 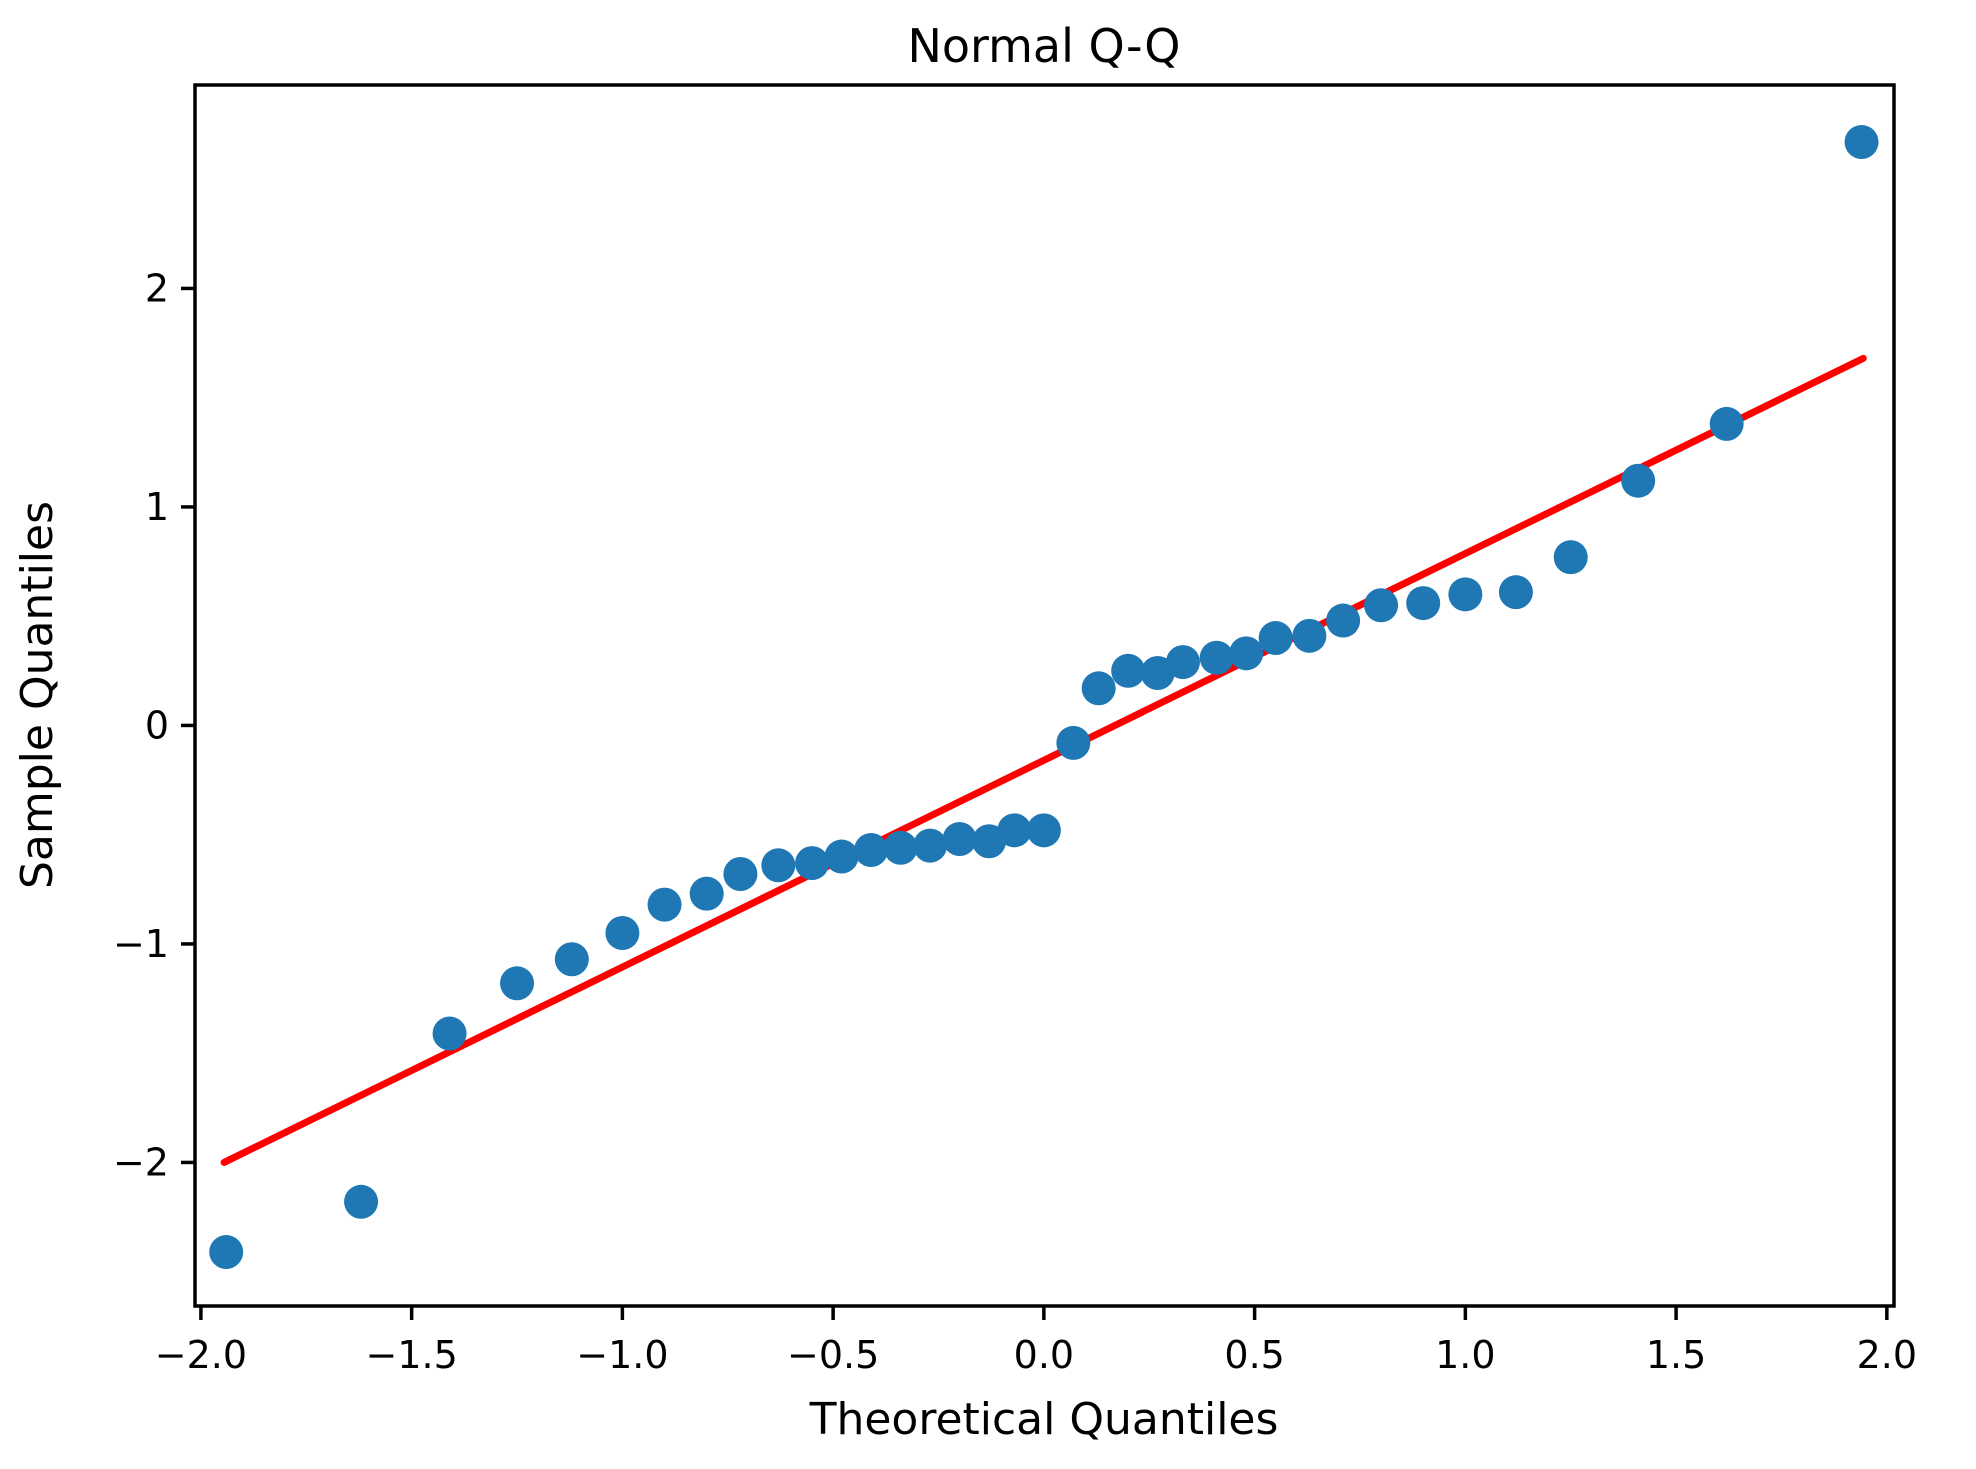 I want to click on x-tick-label: 2.0, so click(x=1887, y=1355).